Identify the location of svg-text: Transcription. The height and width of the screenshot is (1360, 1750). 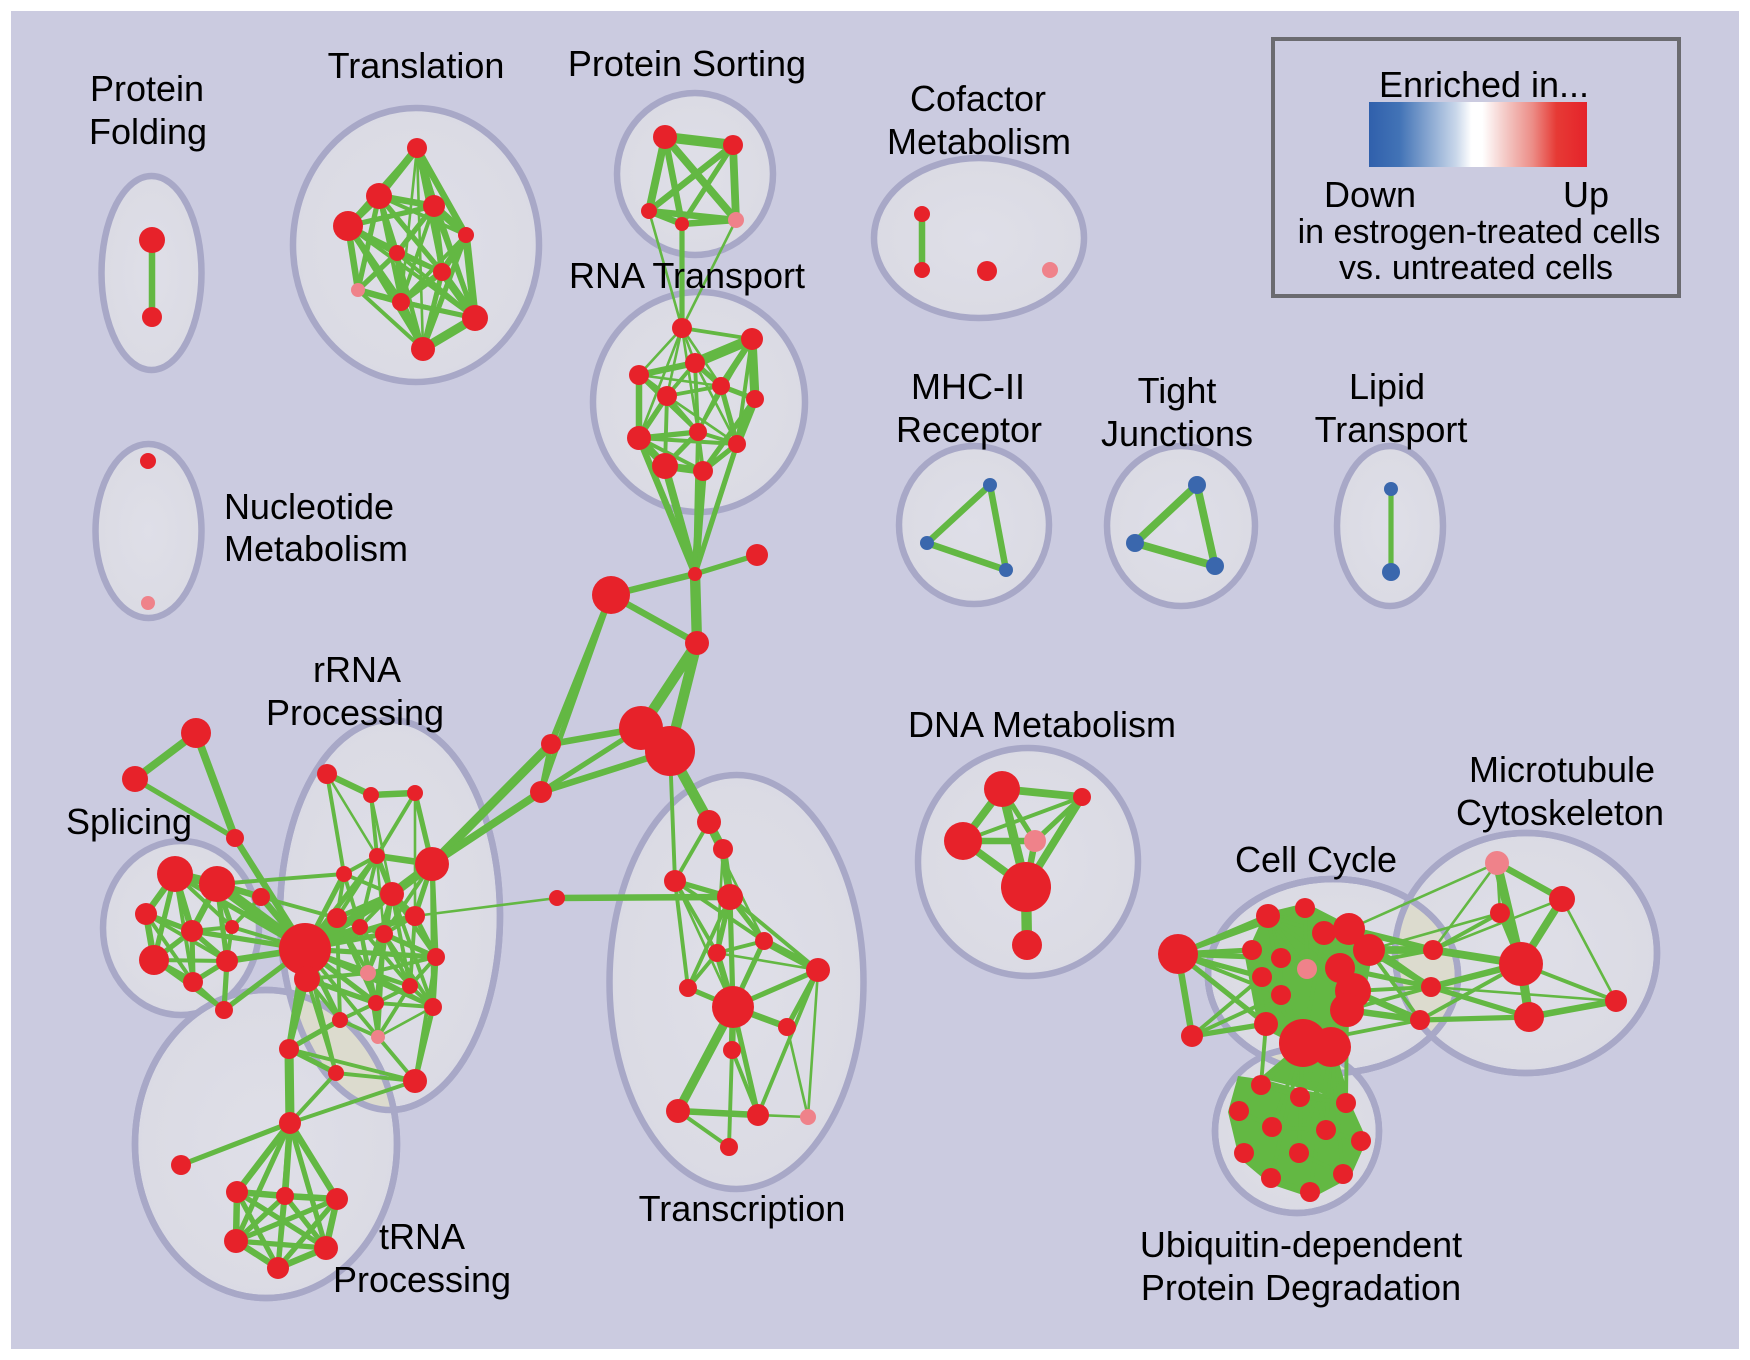
(742, 1208).